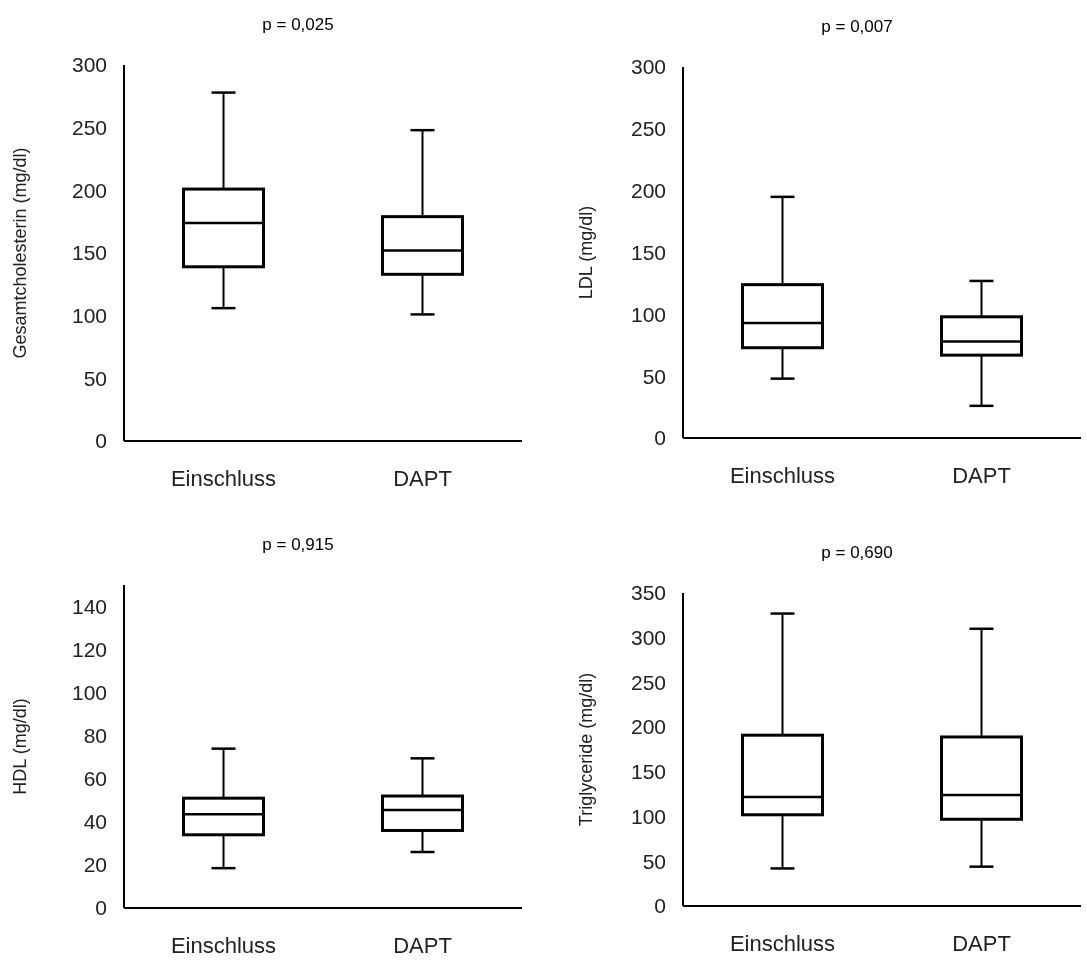  I want to click on chart-title: p = 0,690, so click(857, 552).